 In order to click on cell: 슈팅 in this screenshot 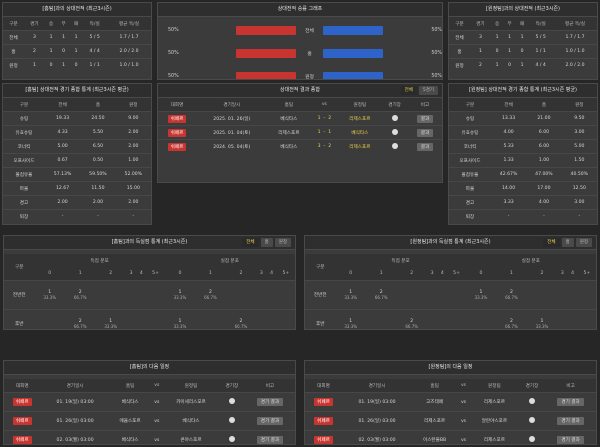, I will do `click(470, 118)`.